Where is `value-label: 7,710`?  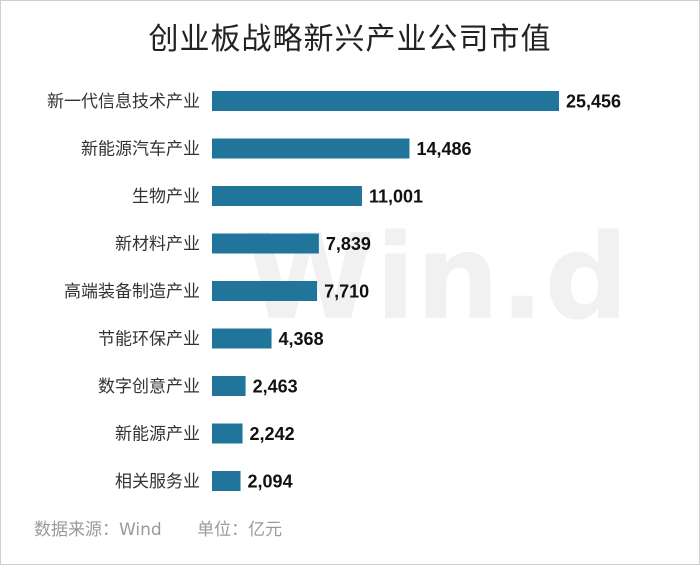 value-label: 7,710 is located at coordinates (346, 292).